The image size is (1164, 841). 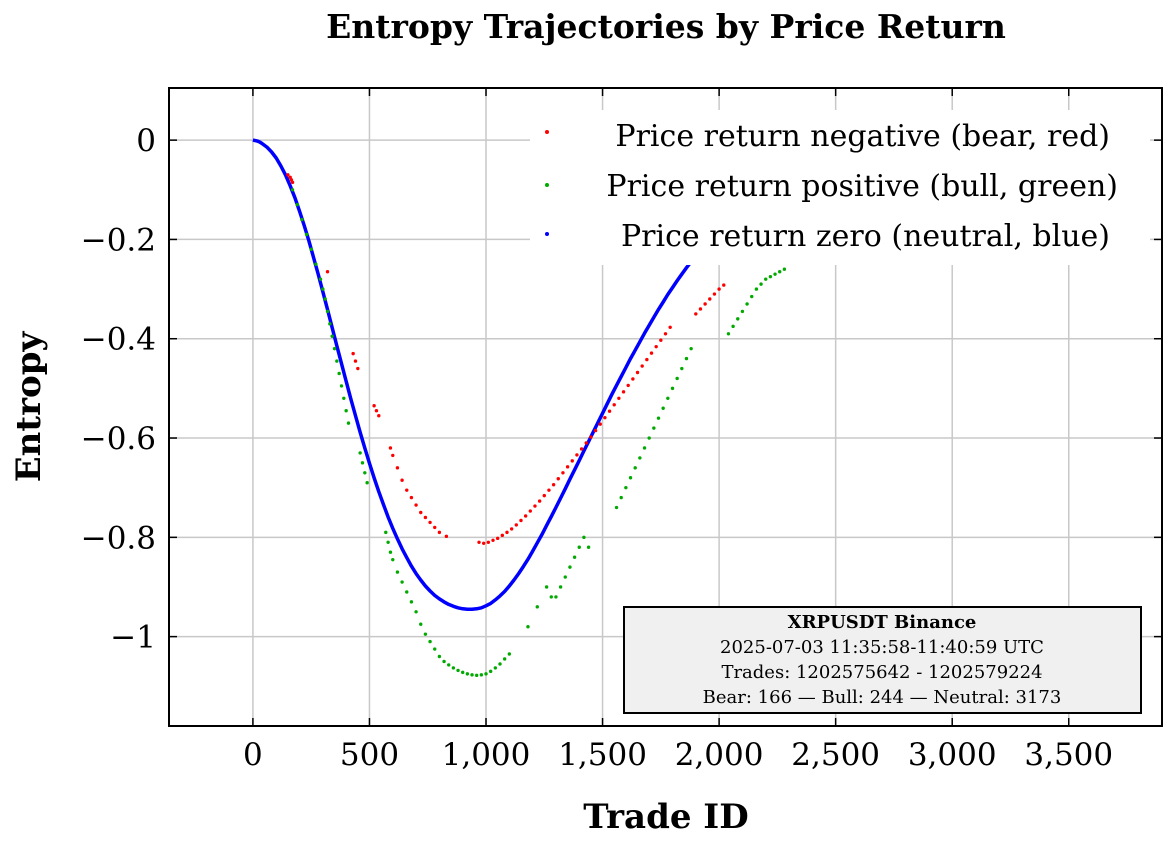 What do you see at coordinates (146, 141) in the screenshot?
I see `y-tick-label: 0` at bounding box center [146, 141].